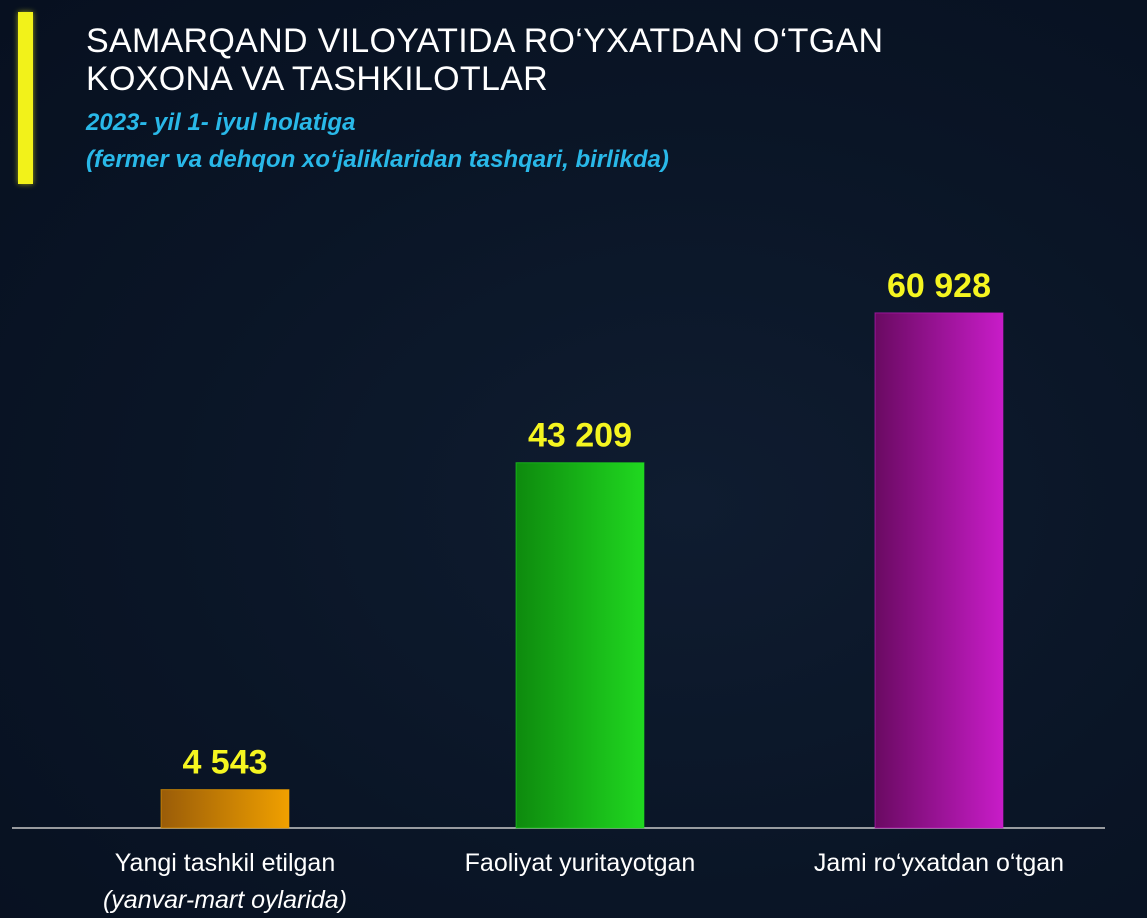  Describe the element at coordinates (580, 436) in the screenshot. I see `bar-value-label-1: 43 209` at that location.